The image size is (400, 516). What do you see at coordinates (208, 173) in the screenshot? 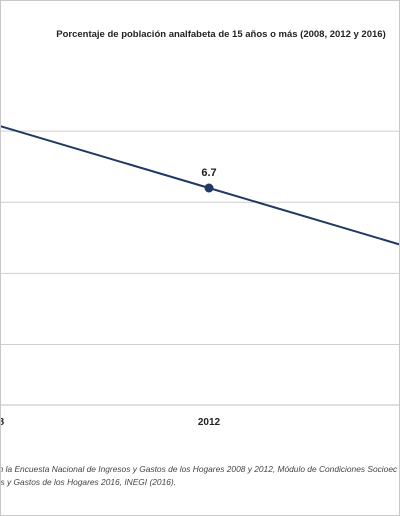
I see `data-label-2012: 6.7` at bounding box center [208, 173].